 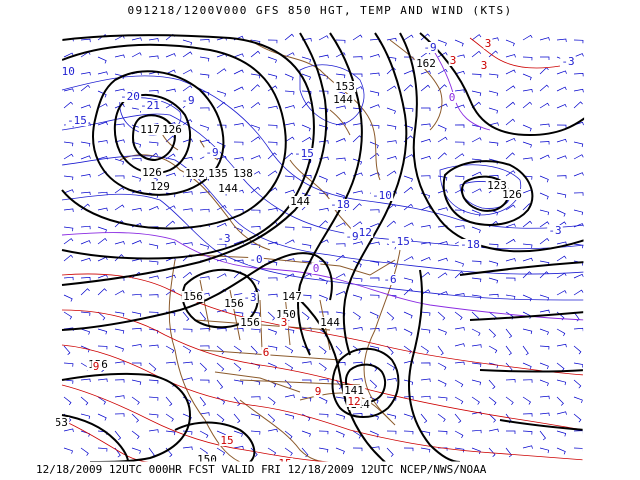 I want to click on boundary-us-canada, so click(x=292, y=265).